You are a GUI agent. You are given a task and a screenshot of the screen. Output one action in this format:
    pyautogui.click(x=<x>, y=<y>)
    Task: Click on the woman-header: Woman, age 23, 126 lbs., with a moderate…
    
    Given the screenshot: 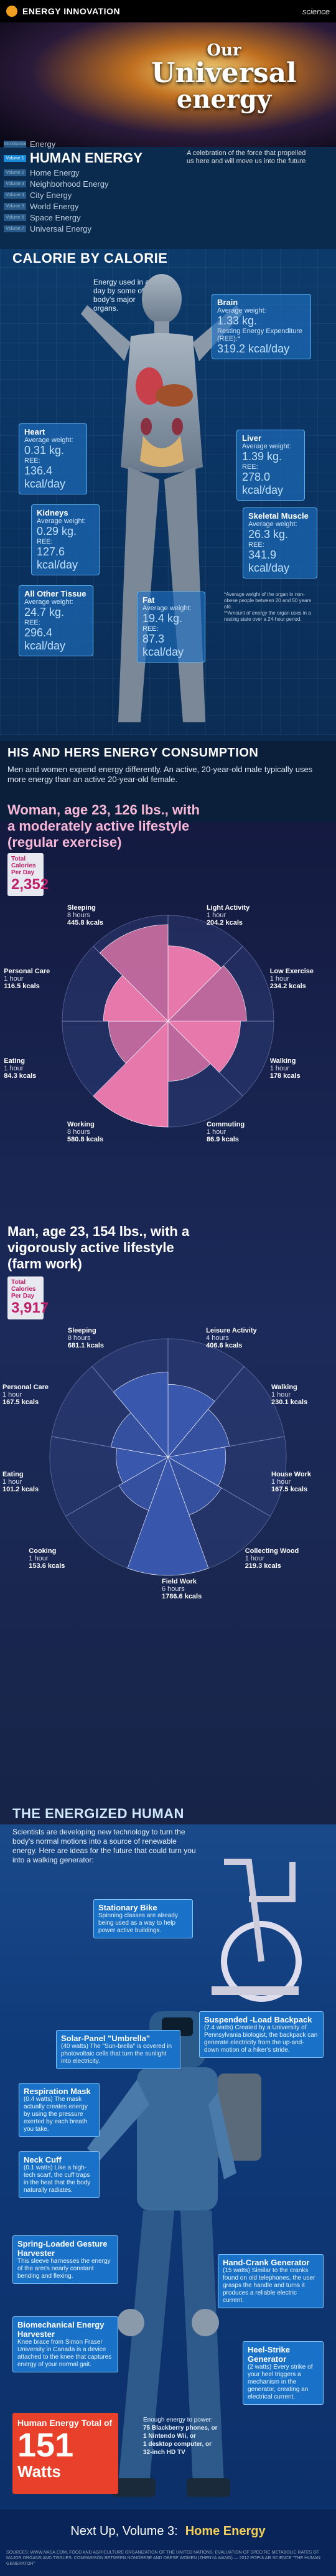 What is the action you would take?
    pyautogui.click(x=103, y=826)
    